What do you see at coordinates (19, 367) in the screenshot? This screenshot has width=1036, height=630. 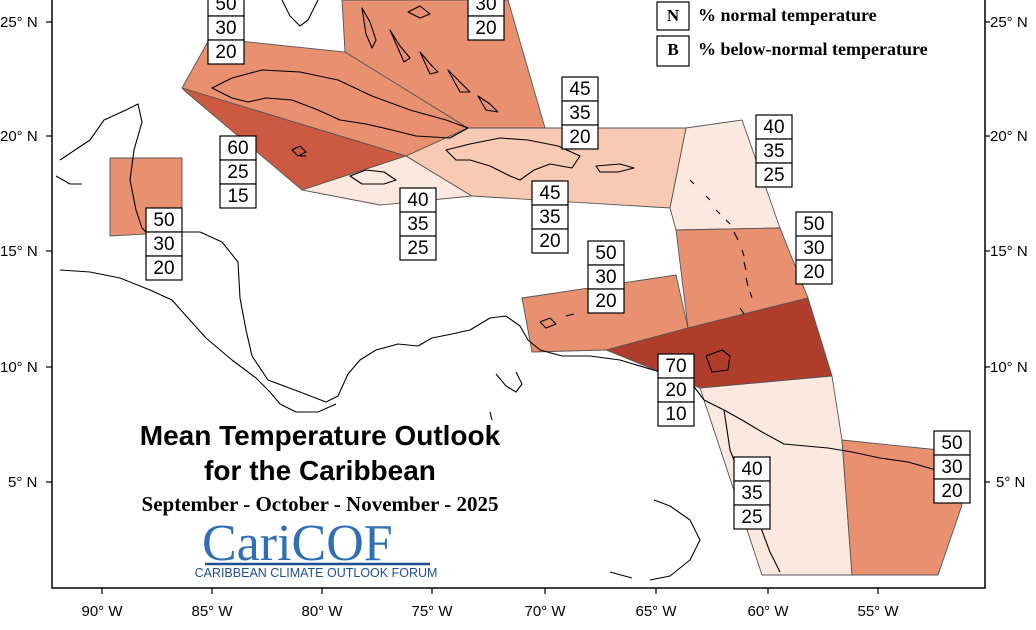 I see `lat-label-left-10: 10° N` at bounding box center [19, 367].